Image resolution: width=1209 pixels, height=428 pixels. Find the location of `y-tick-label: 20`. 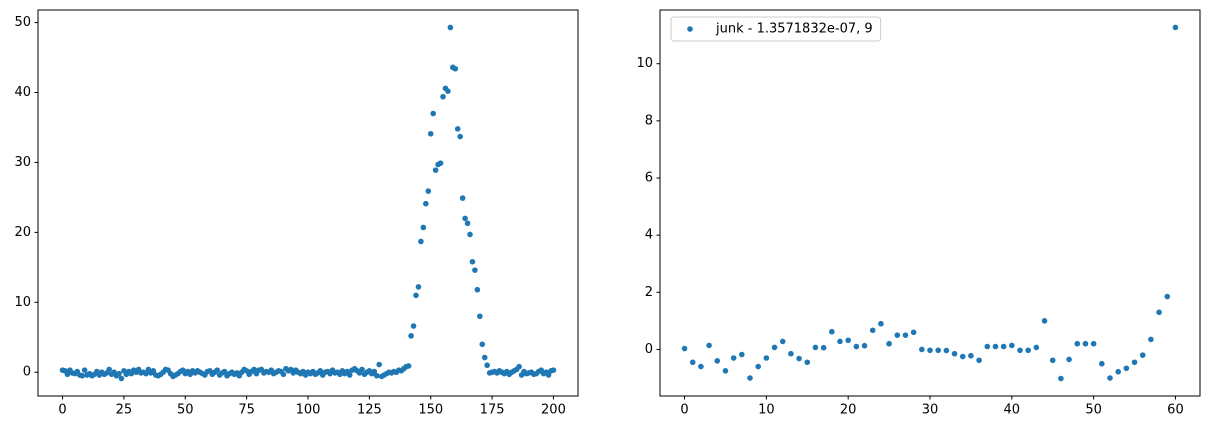

y-tick-label: 20 is located at coordinates (22, 232).